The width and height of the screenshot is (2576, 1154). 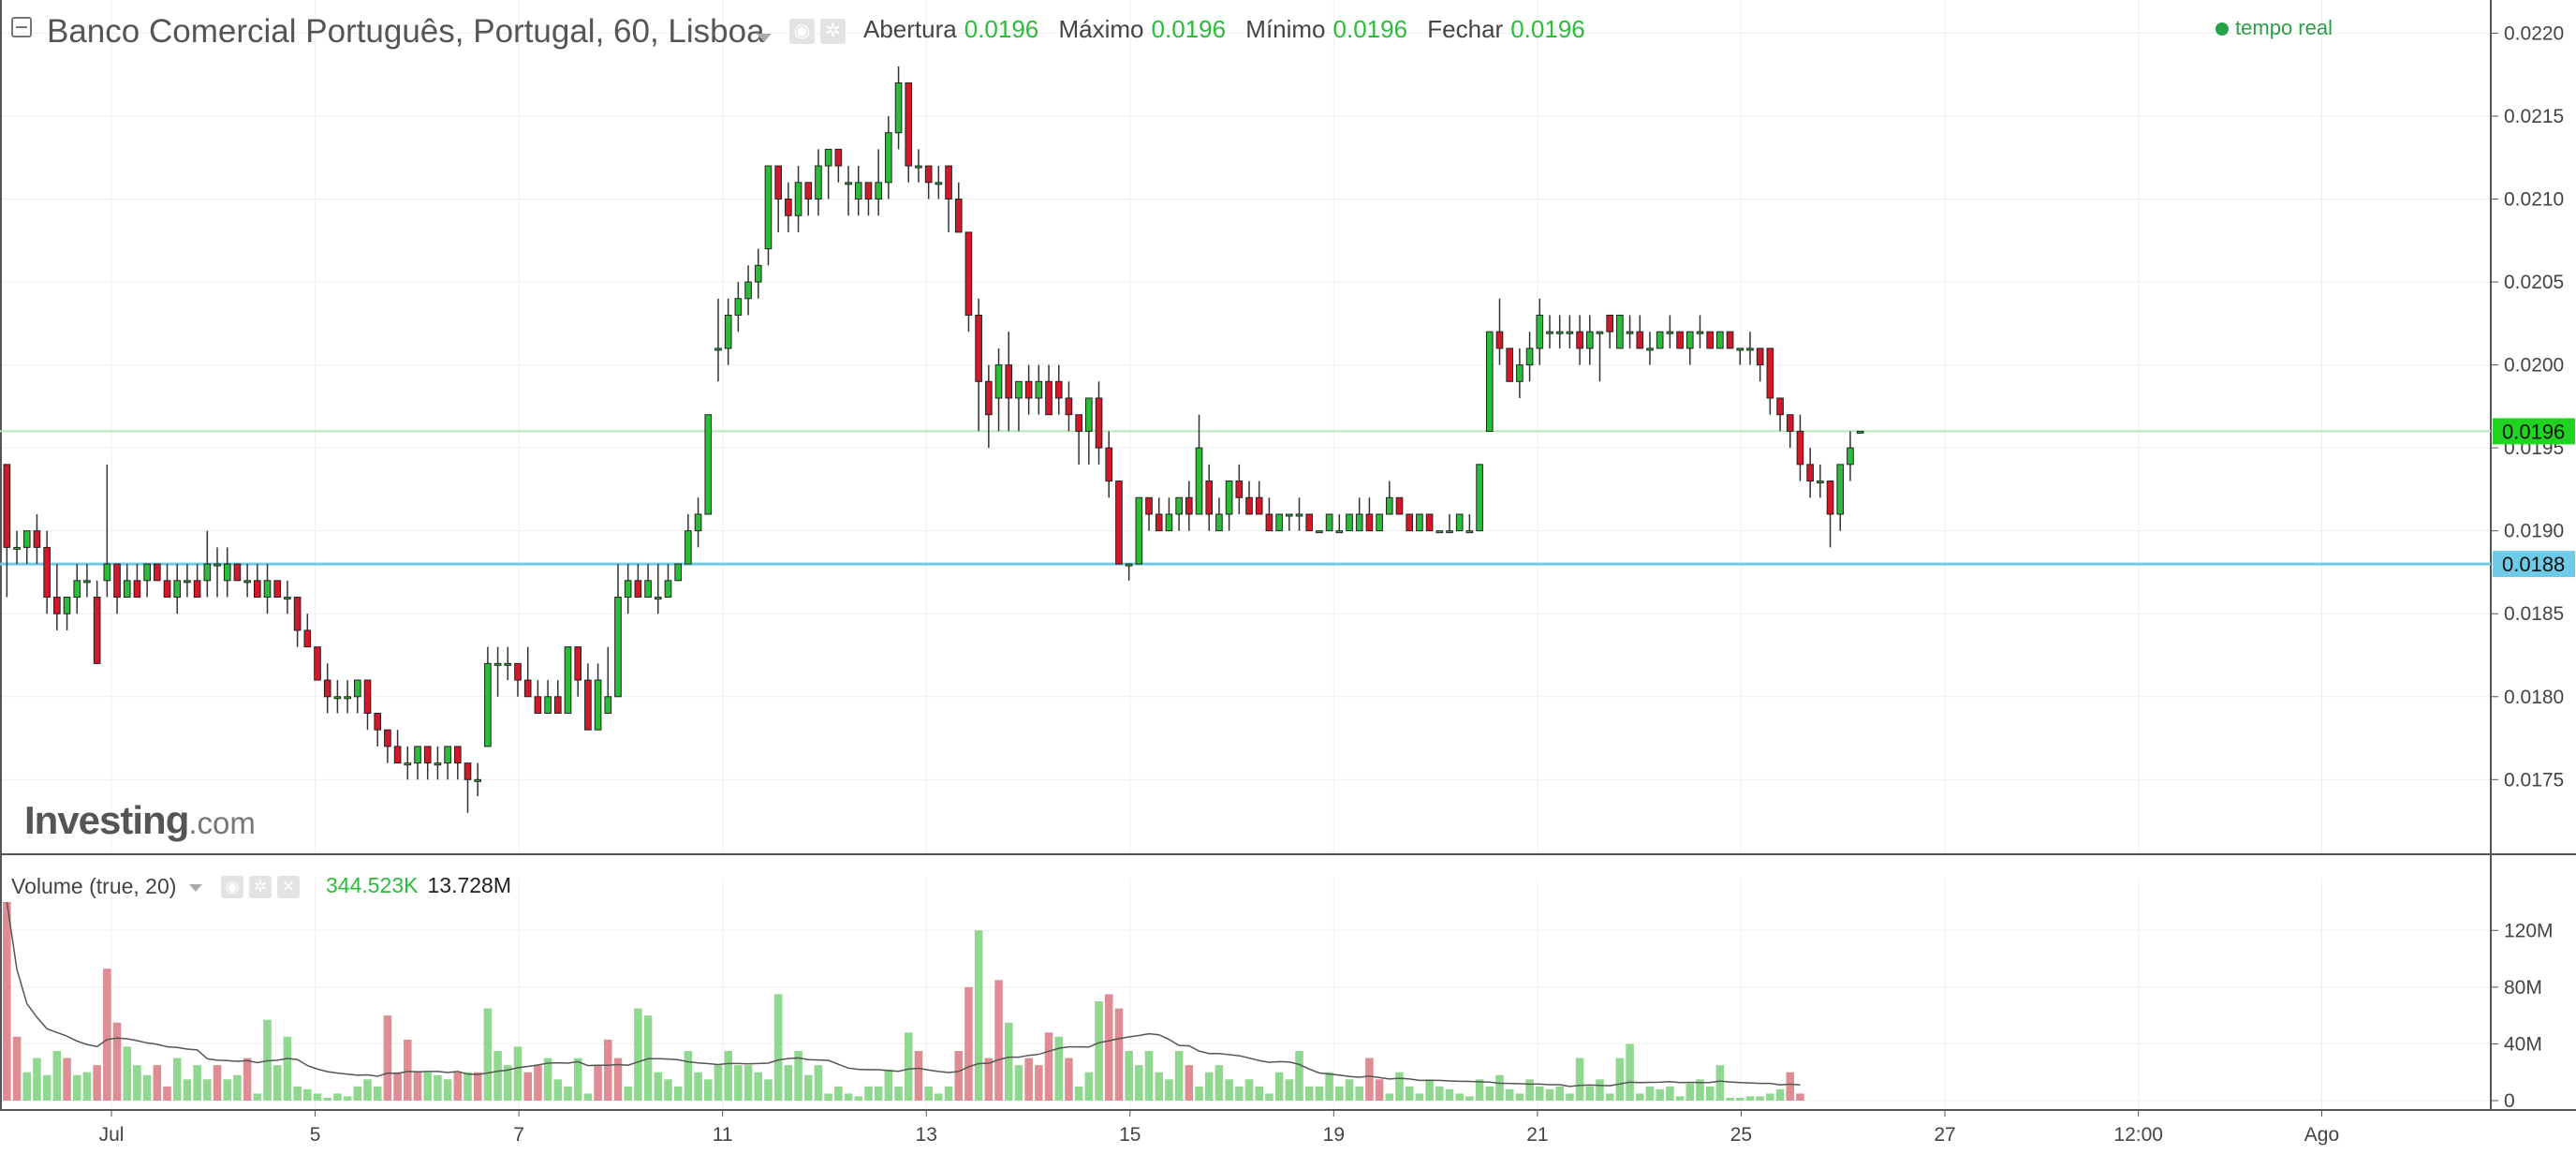 I want to click on price-tick-label: 0.0190, so click(x=2534, y=531).